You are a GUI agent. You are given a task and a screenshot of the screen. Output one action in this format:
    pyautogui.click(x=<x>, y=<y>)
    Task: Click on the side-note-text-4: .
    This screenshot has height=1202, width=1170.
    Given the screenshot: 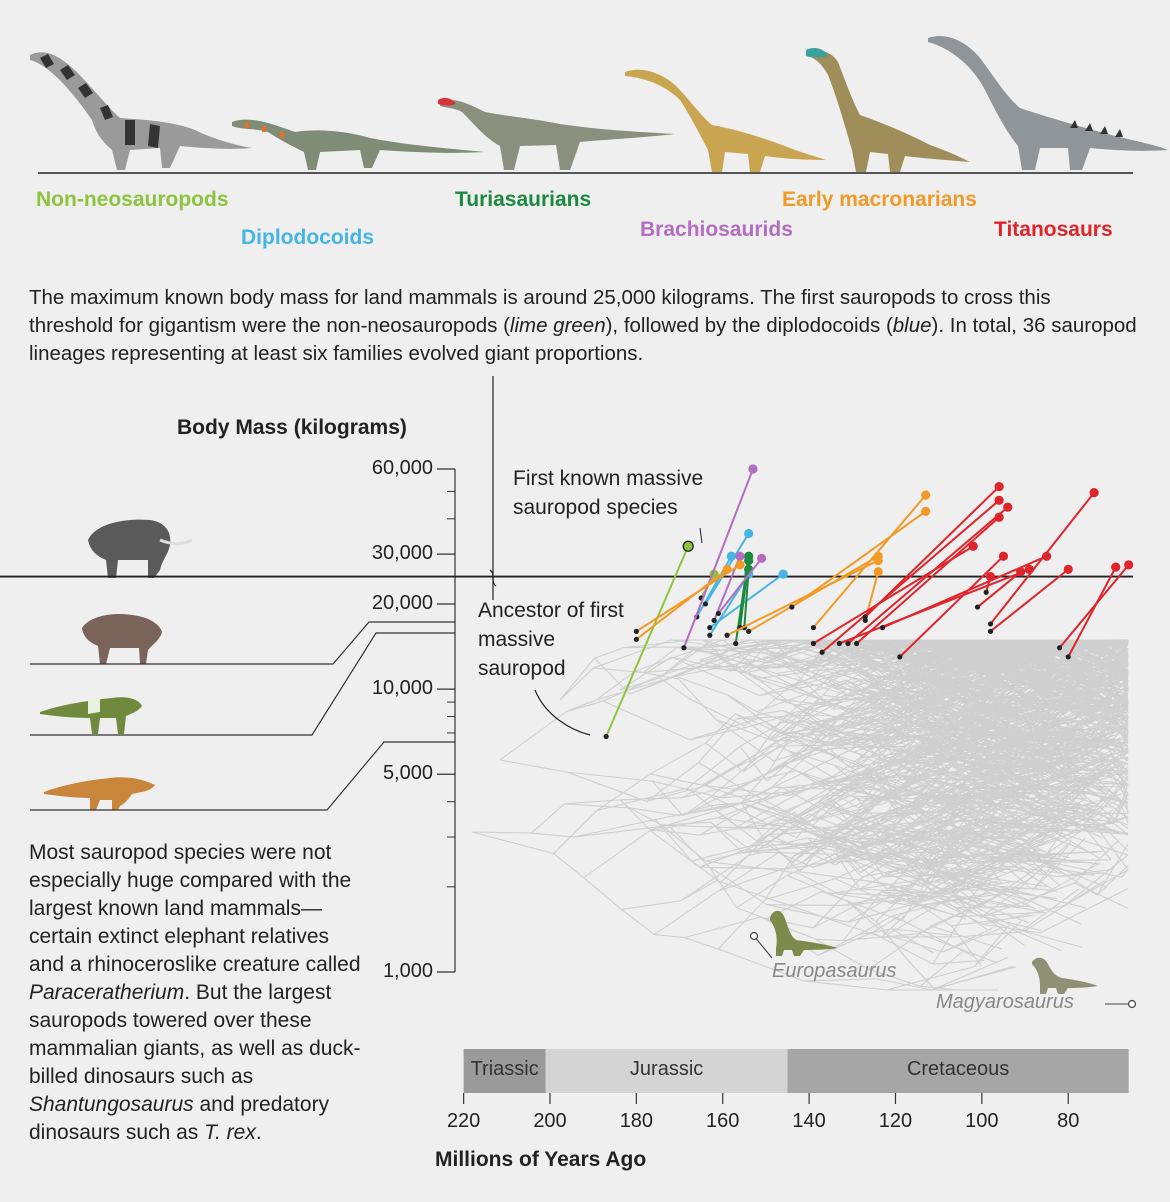 What is the action you would take?
    pyautogui.click(x=258, y=1132)
    